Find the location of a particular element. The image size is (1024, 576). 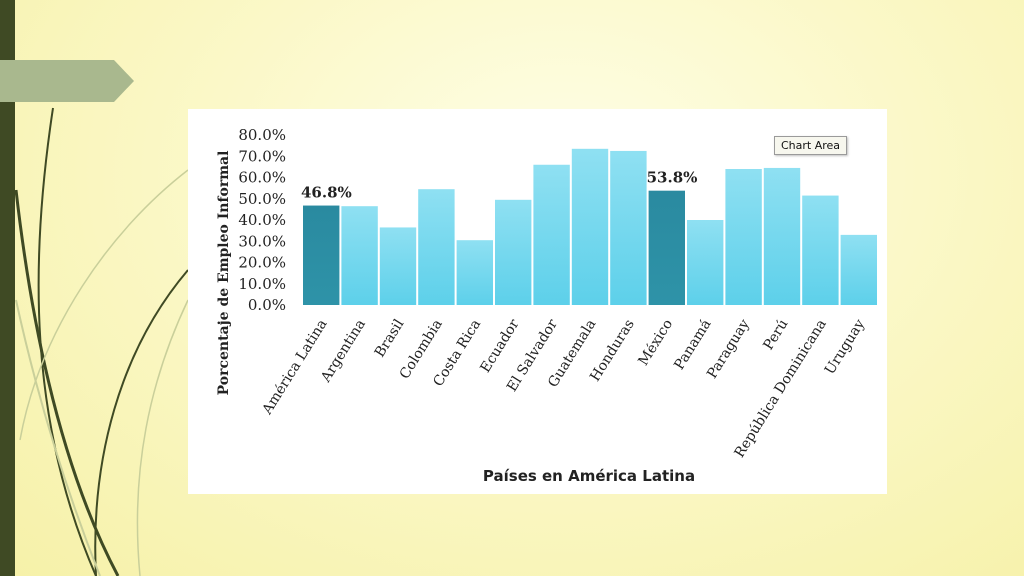

y-tick-label: 50.0% is located at coordinates (262, 199).